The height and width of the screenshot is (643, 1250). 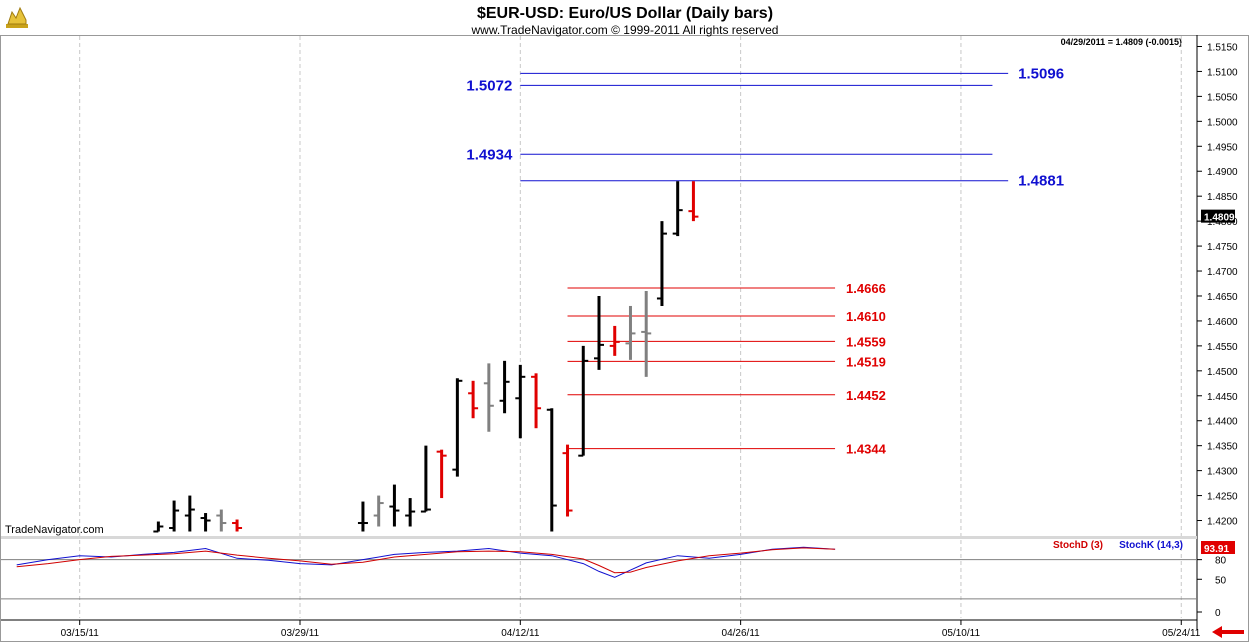 What do you see at coordinates (1041, 181) in the screenshot?
I see `fib-level-blue-label: 1.4881` at bounding box center [1041, 181].